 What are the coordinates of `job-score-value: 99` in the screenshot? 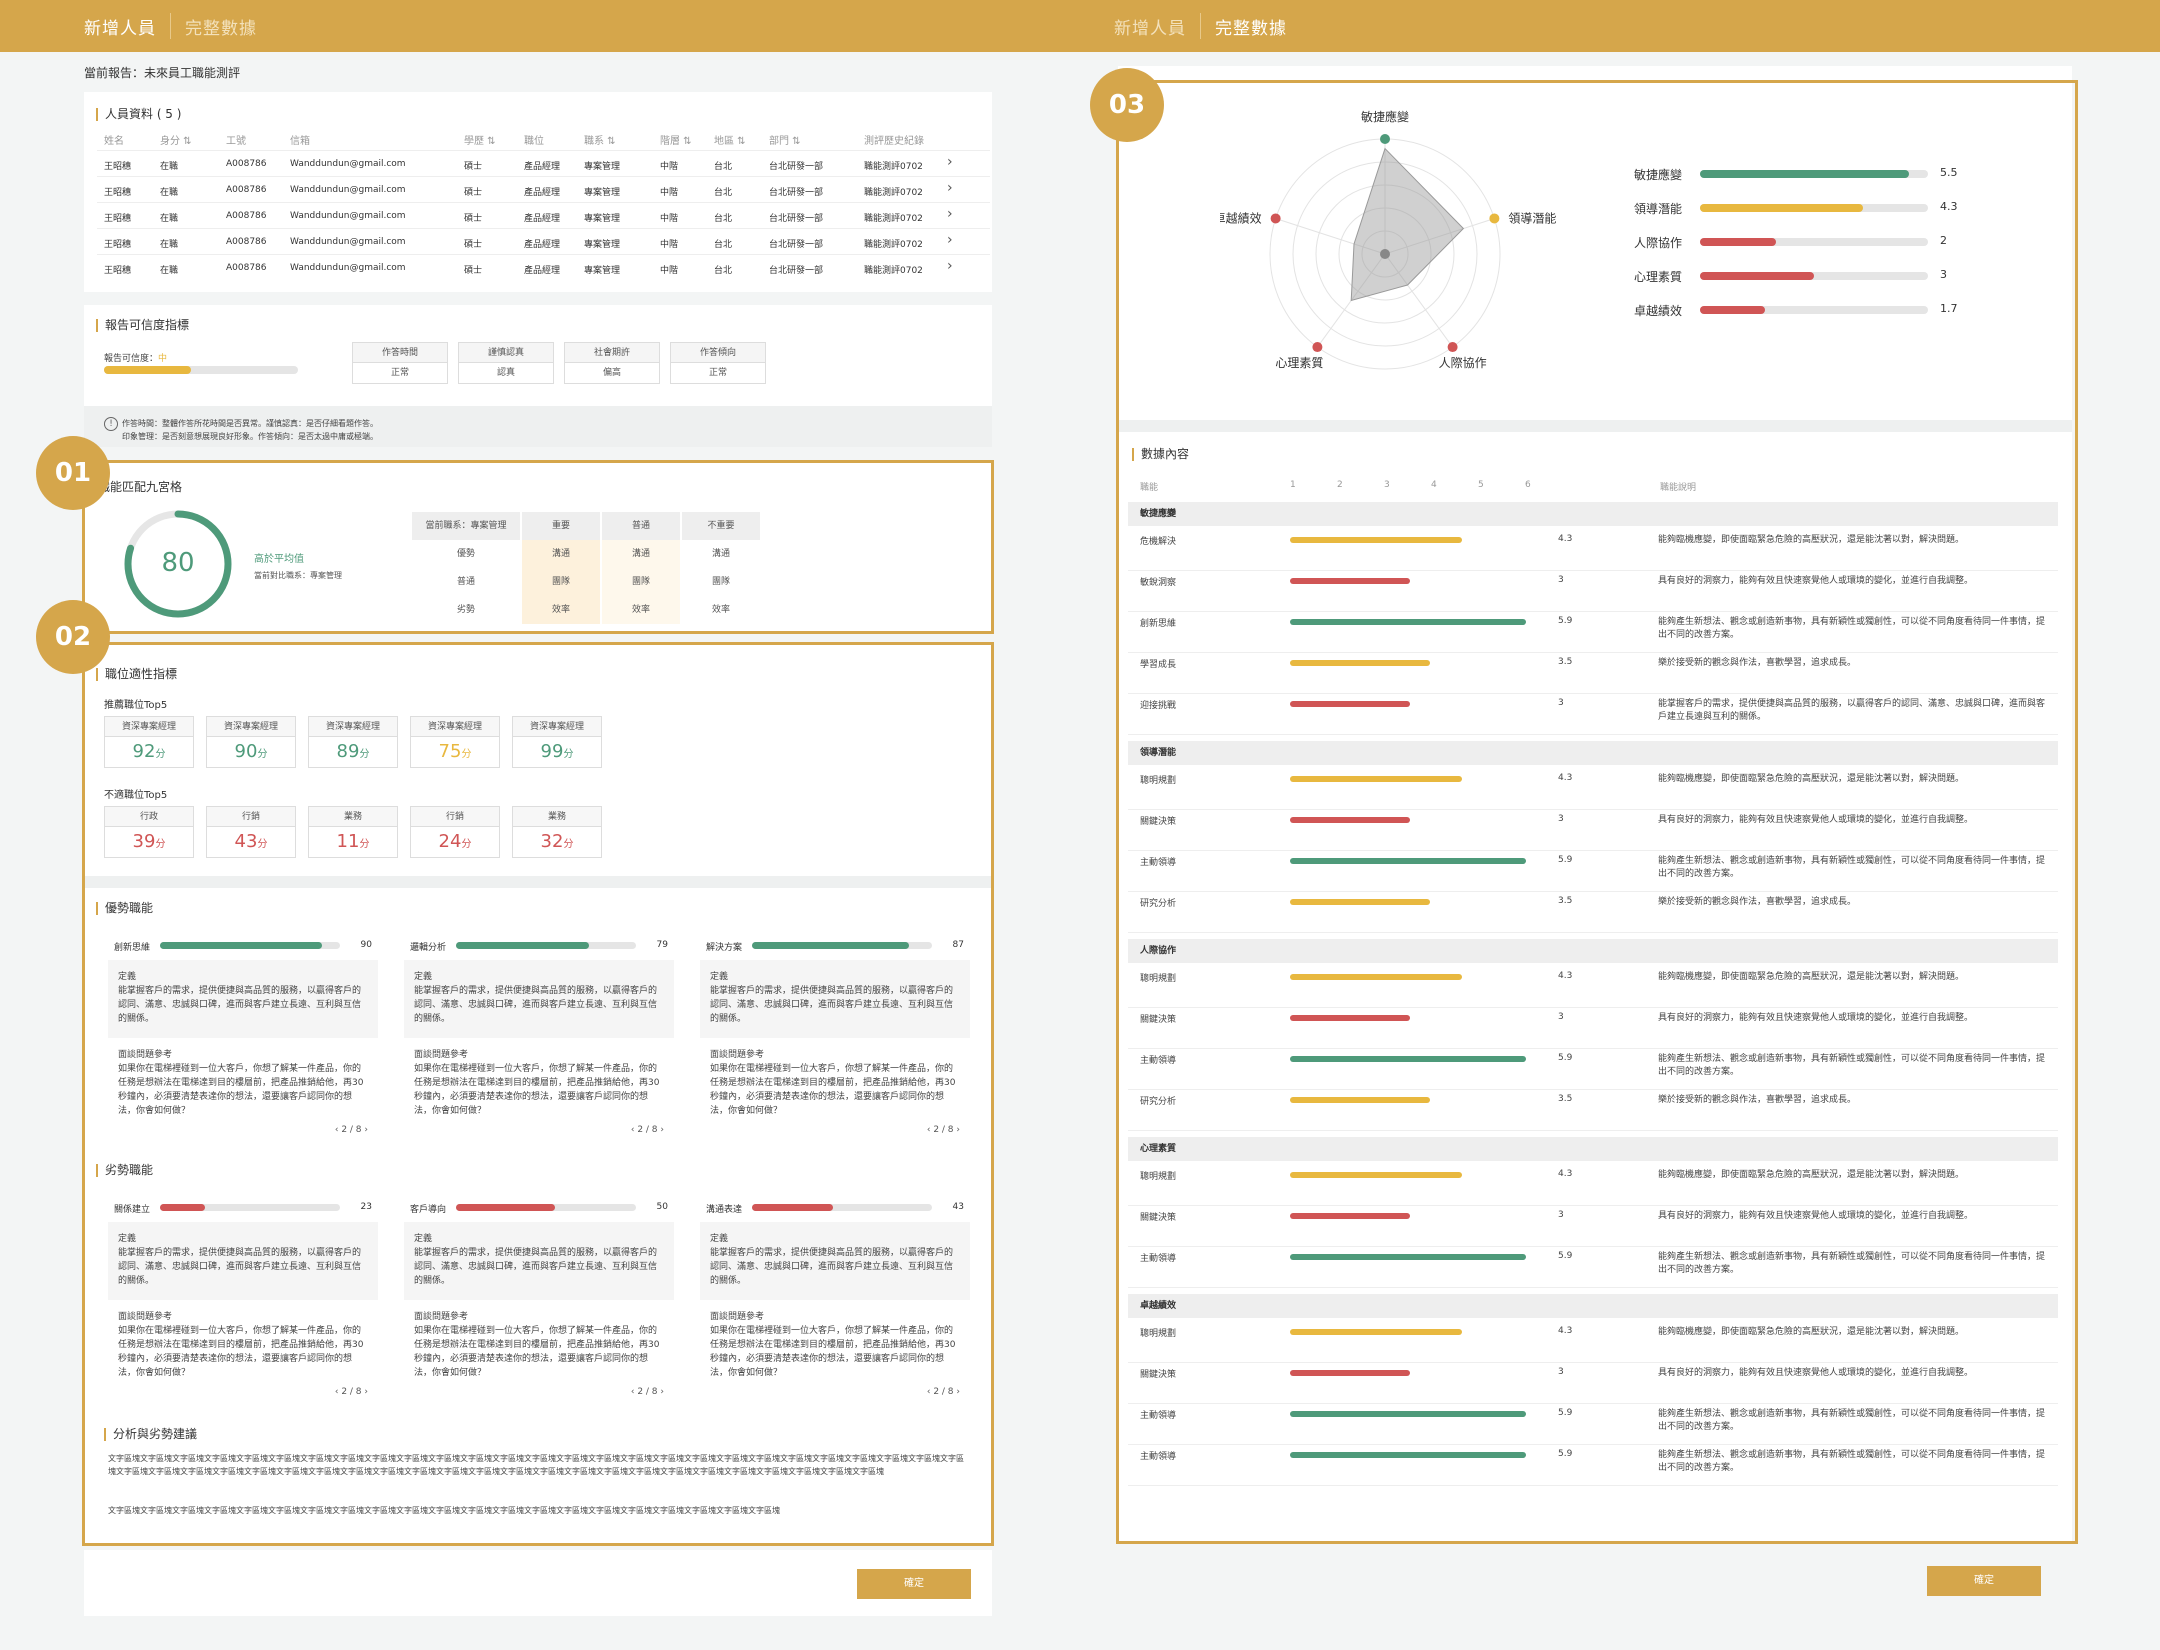 It's located at (552, 751).